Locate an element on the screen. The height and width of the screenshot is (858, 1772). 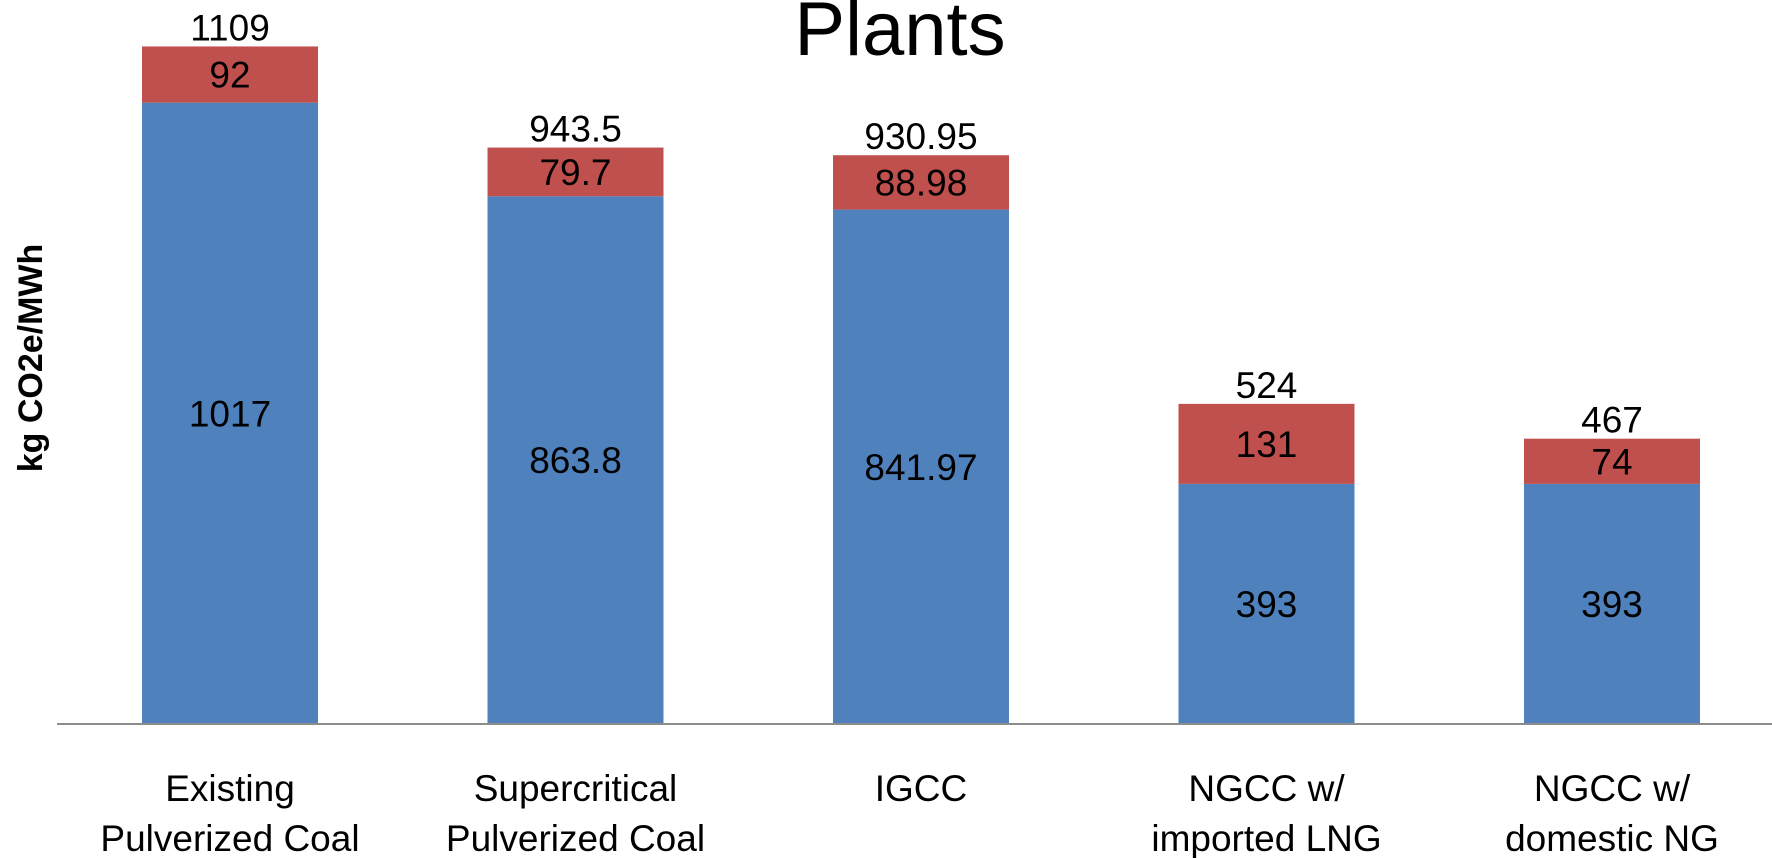
segment-value-label: 92 is located at coordinates (229, 75).